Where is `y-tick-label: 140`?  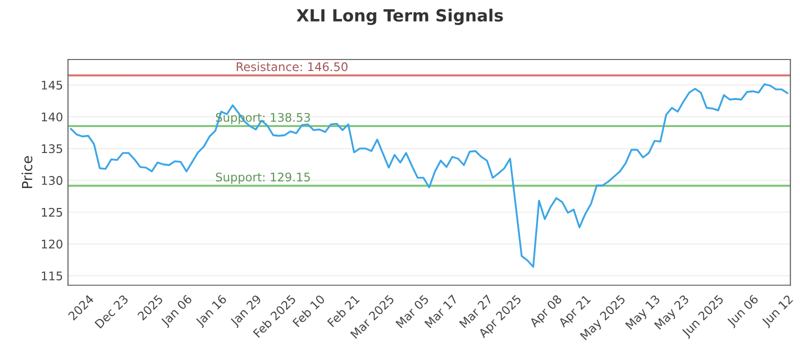
y-tick-label: 140 is located at coordinates (52, 117).